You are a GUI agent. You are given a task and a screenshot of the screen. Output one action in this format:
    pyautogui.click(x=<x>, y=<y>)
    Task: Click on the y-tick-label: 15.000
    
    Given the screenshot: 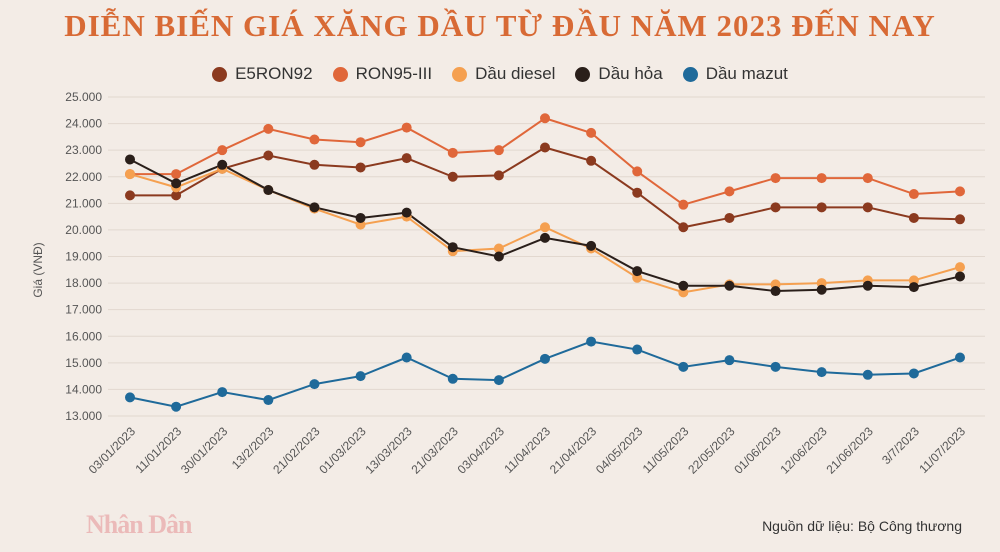 What is the action you would take?
    pyautogui.click(x=83, y=363)
    